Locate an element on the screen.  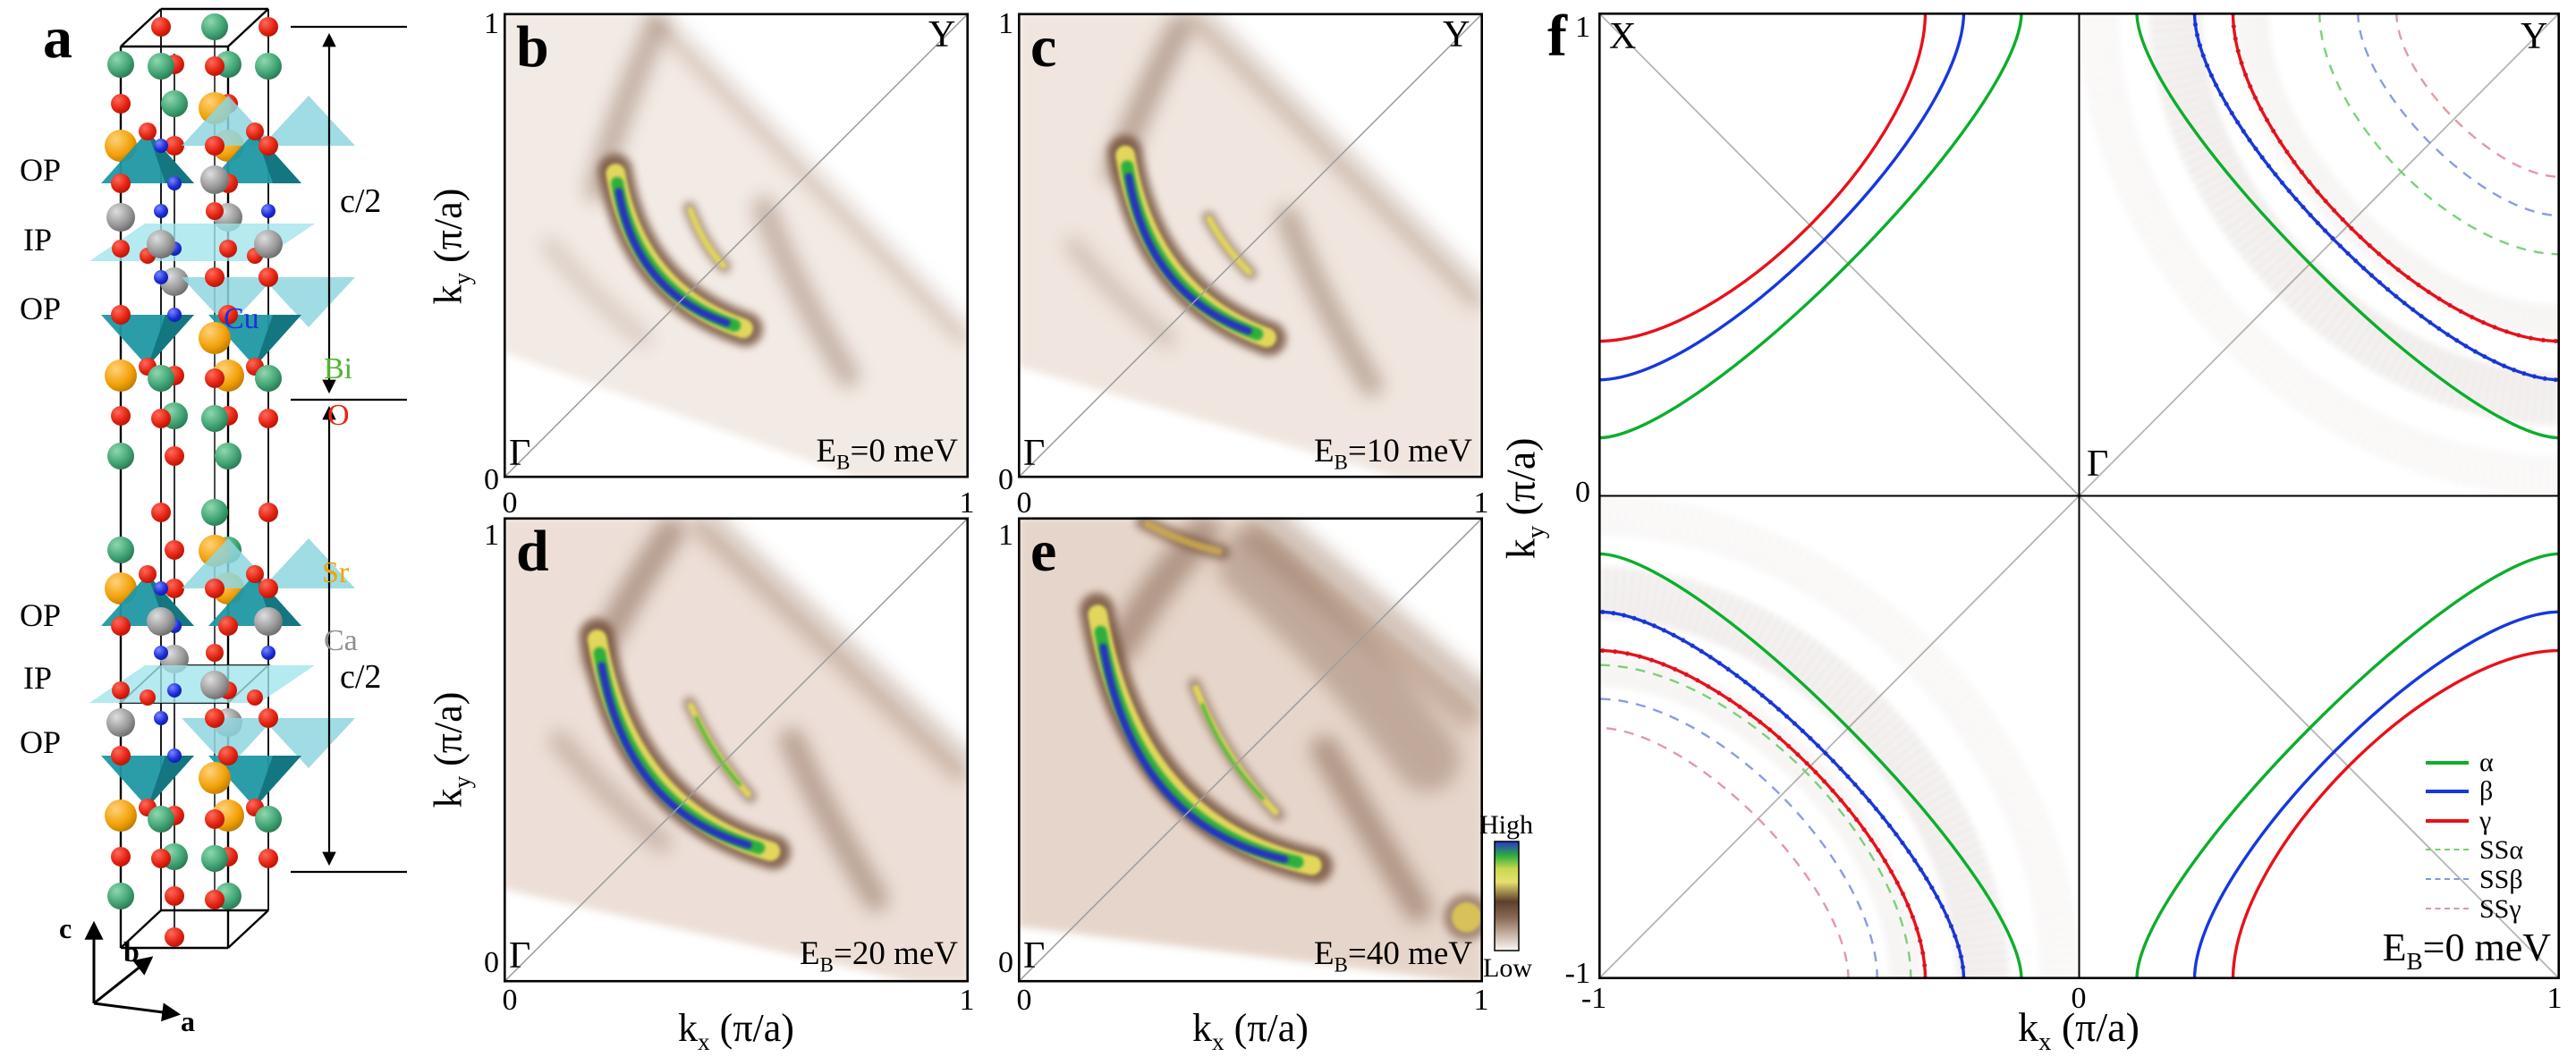
xlabel-d: kx (π/a) is located at coordinates (736, 1031).